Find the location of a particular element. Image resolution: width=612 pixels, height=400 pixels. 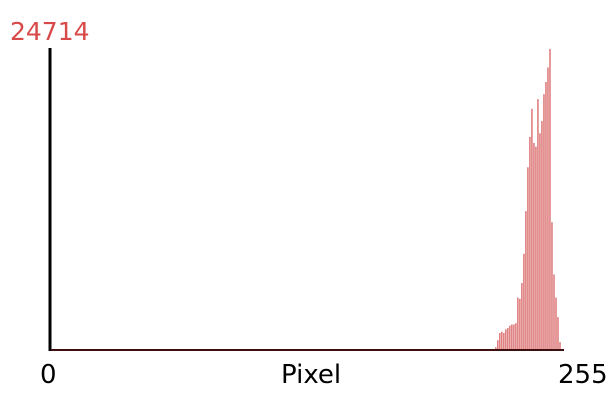

histogram-bars is located at coordinates (528, 199).